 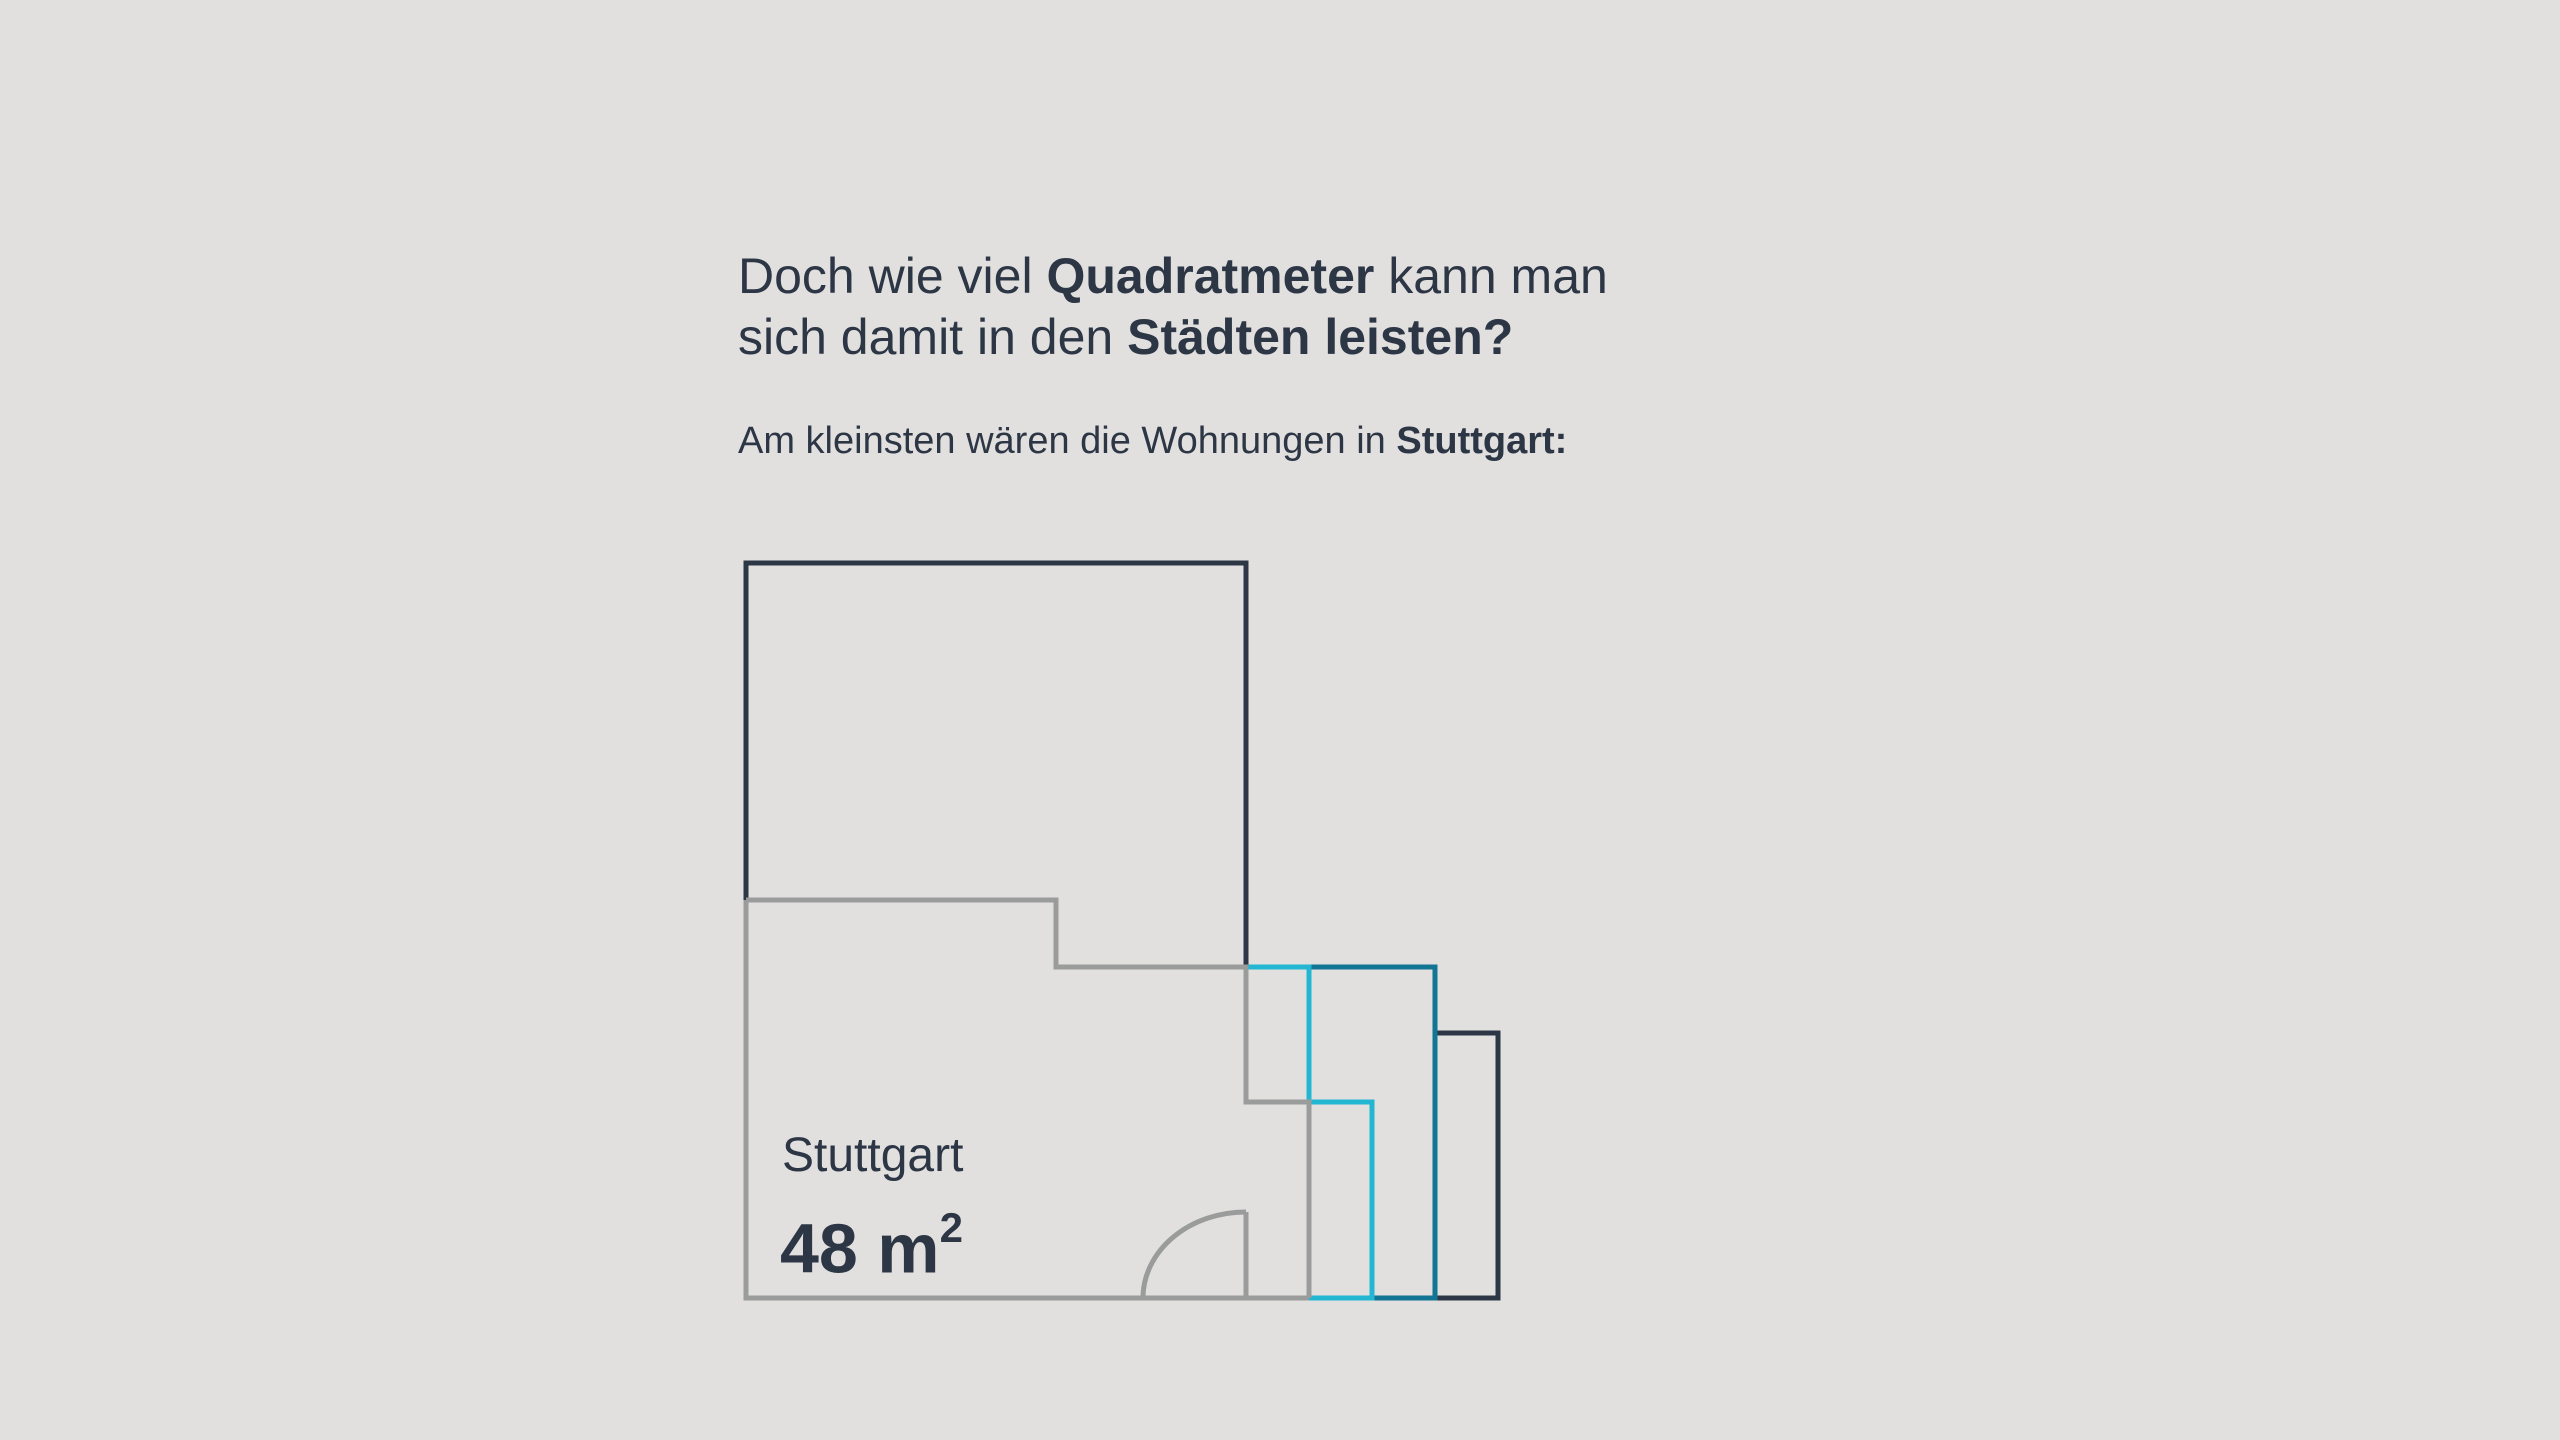 I want to click on headline-part3: sich damit in den, so click(x=933, y=337).